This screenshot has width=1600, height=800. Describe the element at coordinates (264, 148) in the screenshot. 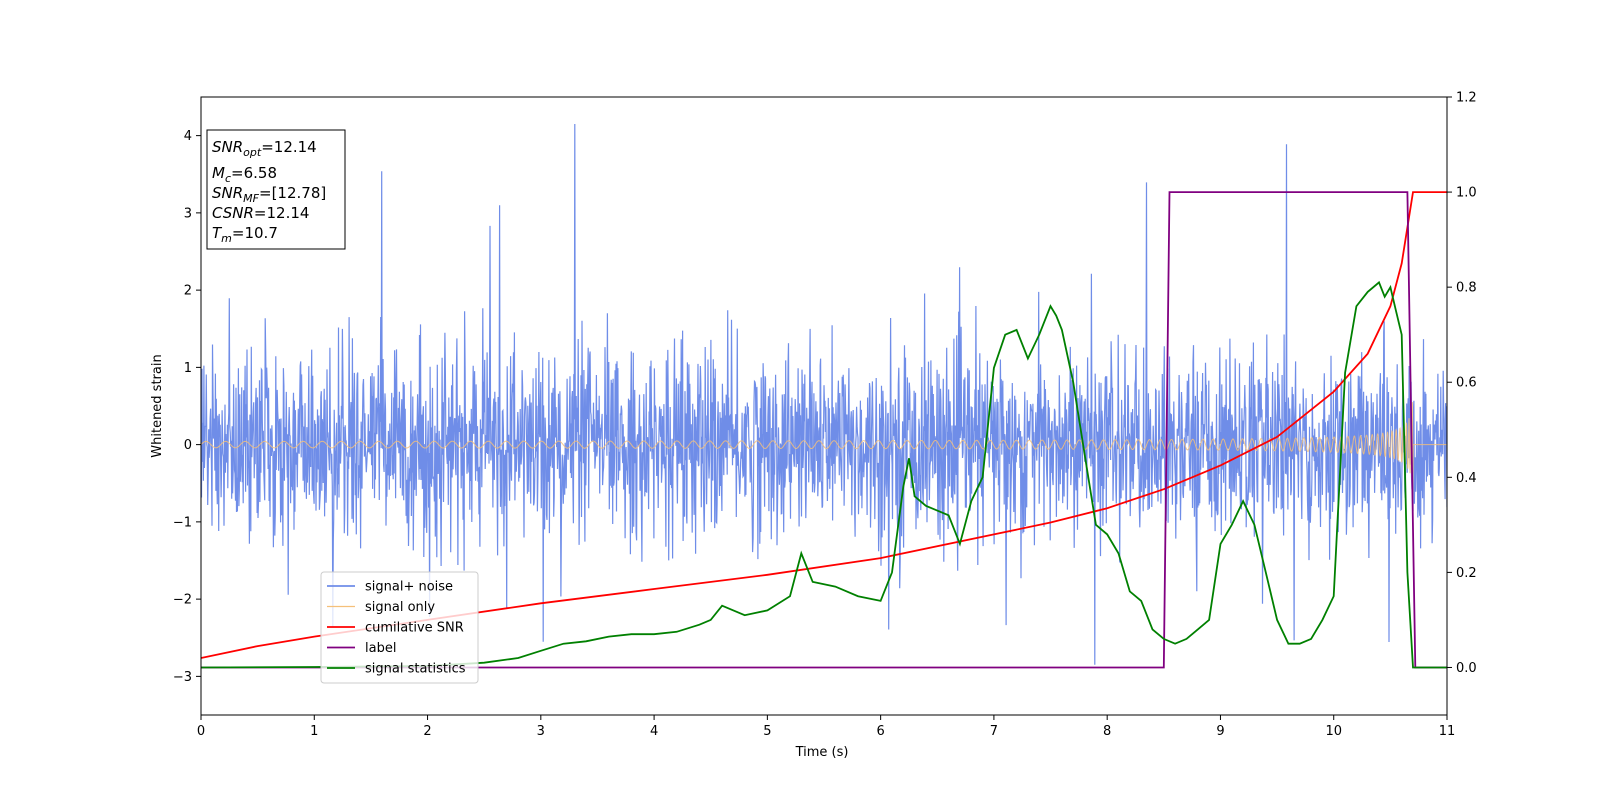

I see `info-line-snr-opt: SNRopt=12.14` at that location.